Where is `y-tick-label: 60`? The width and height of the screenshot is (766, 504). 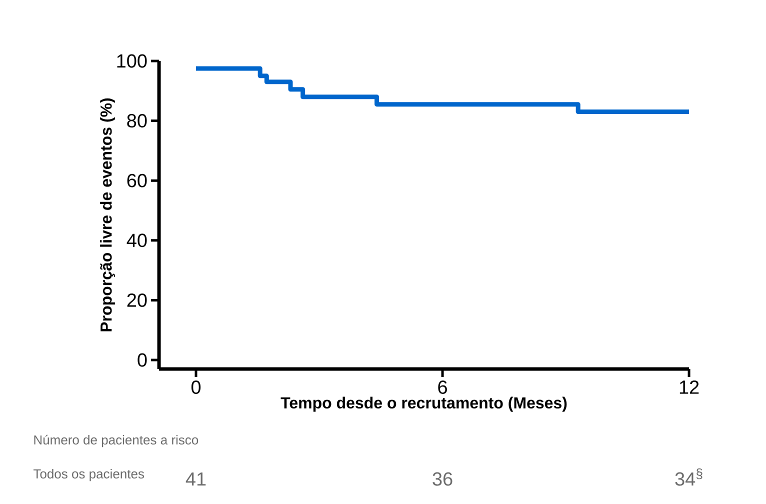 y-tick-label: 60 is located at coordinates (137, 181).